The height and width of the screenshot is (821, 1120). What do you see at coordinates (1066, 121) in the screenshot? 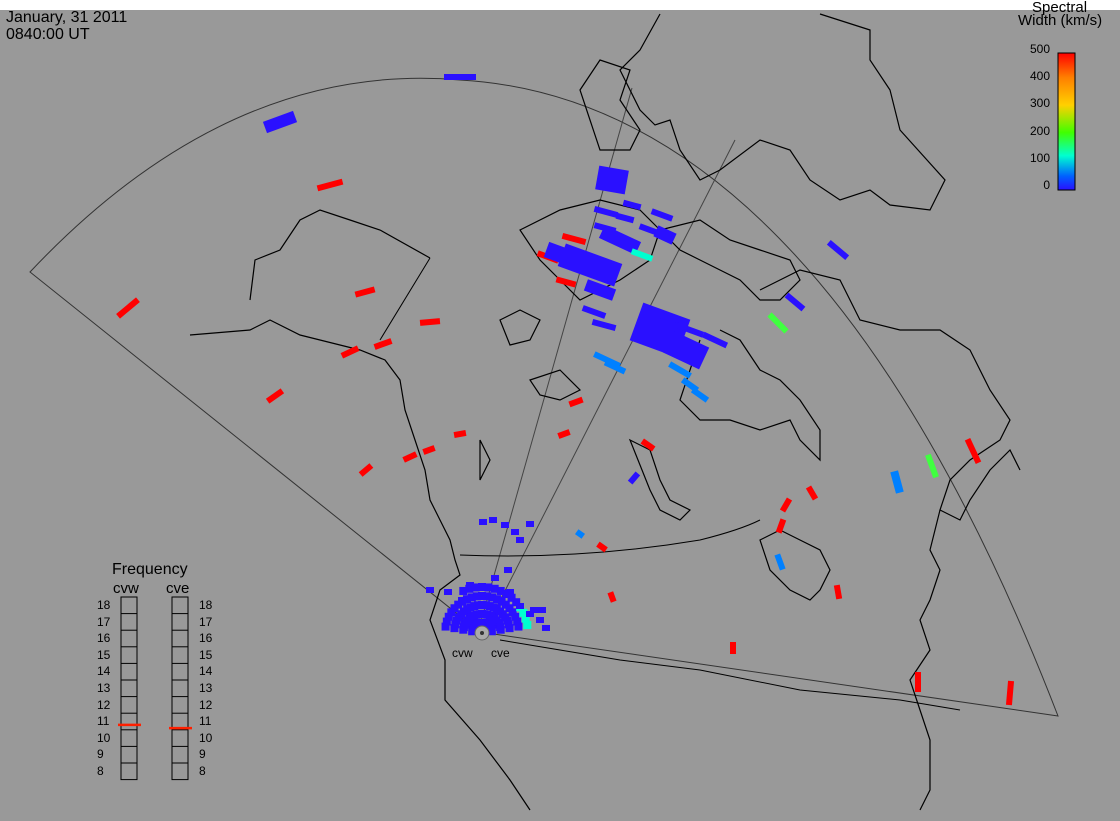
I see `colorbar` at bounding box center [1066, 121].